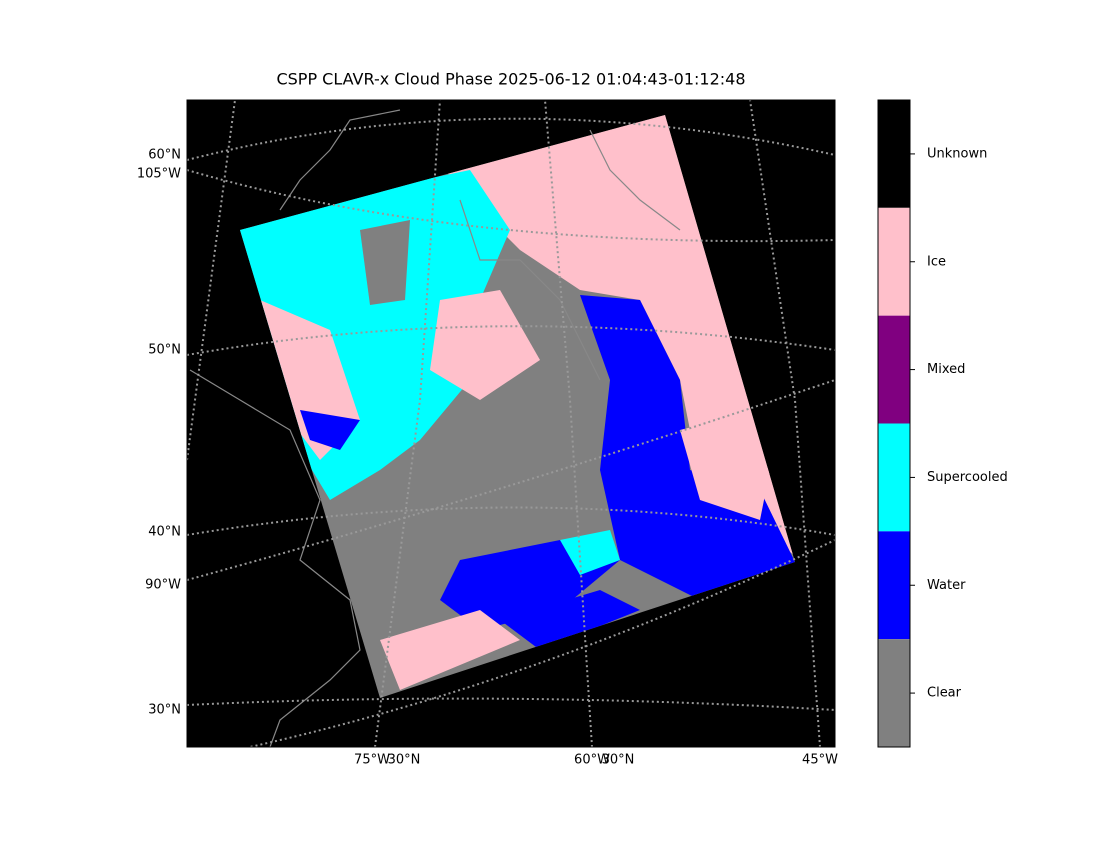 Image resolution: width=1120 pixels, height=844 pixels. Describe the element at coordinates (957, 153) in the screenshot. I see `colorbar-label: Unknown` at that location.